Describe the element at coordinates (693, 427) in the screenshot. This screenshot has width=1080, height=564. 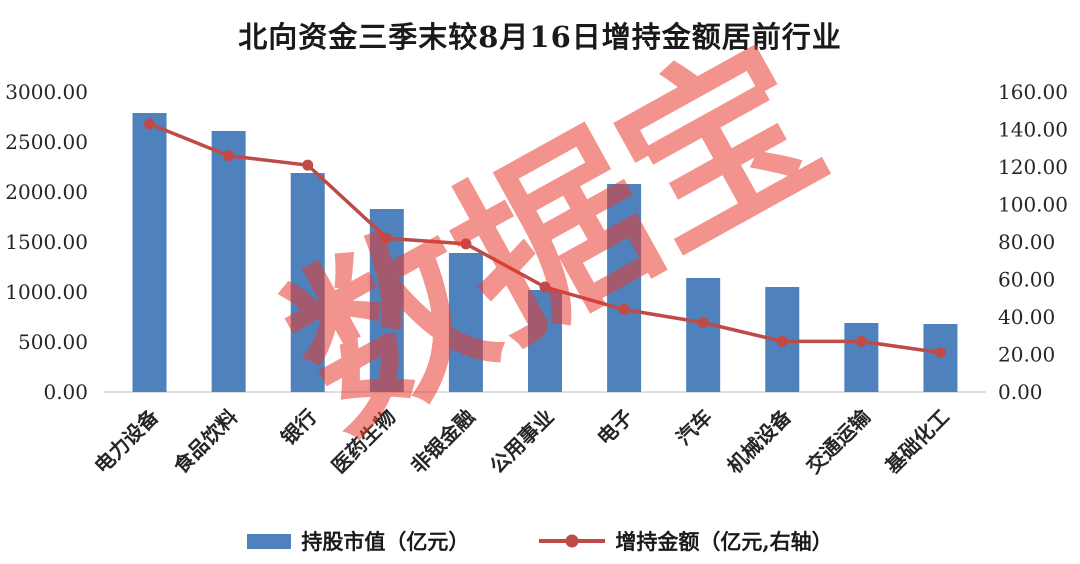
I see `x-axis-label: 汽车` at that location.